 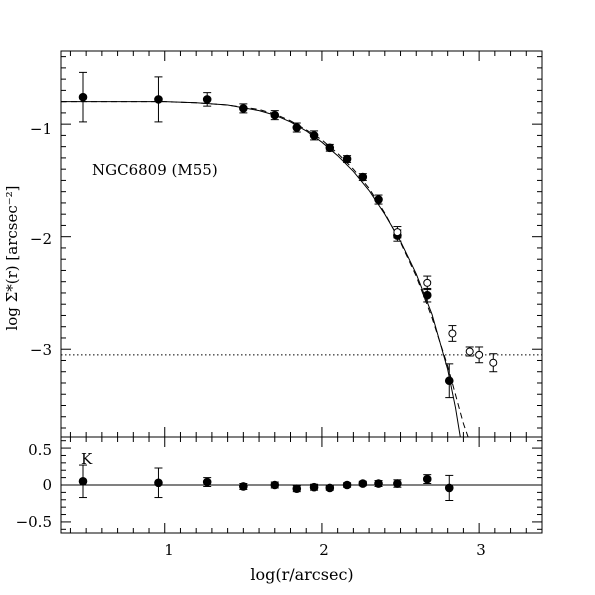 I want to click on y-tick-label: −3, so click(x=41, y=350).